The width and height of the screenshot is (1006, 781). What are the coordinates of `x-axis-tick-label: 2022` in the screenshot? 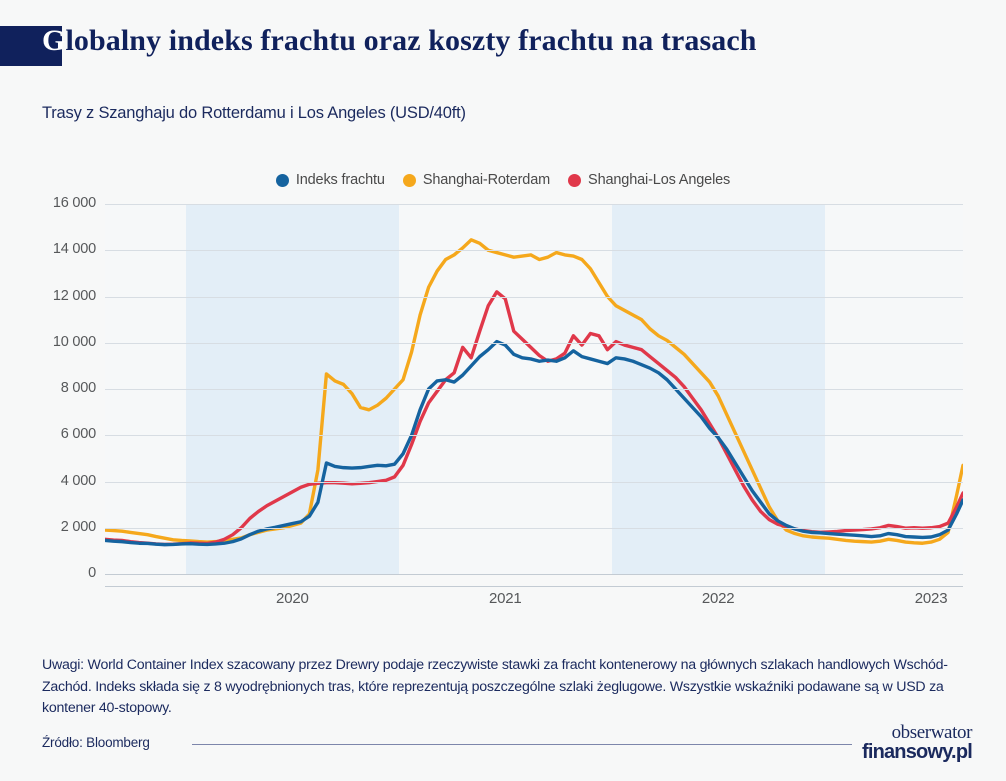 It's located at (718, 598).